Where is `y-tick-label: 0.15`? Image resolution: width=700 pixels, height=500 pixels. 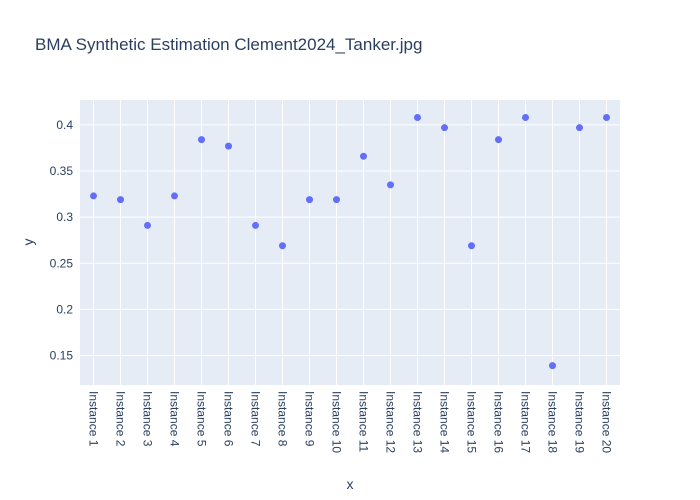 y-tick-label: 0.15 is located at coordinates (62, 355).